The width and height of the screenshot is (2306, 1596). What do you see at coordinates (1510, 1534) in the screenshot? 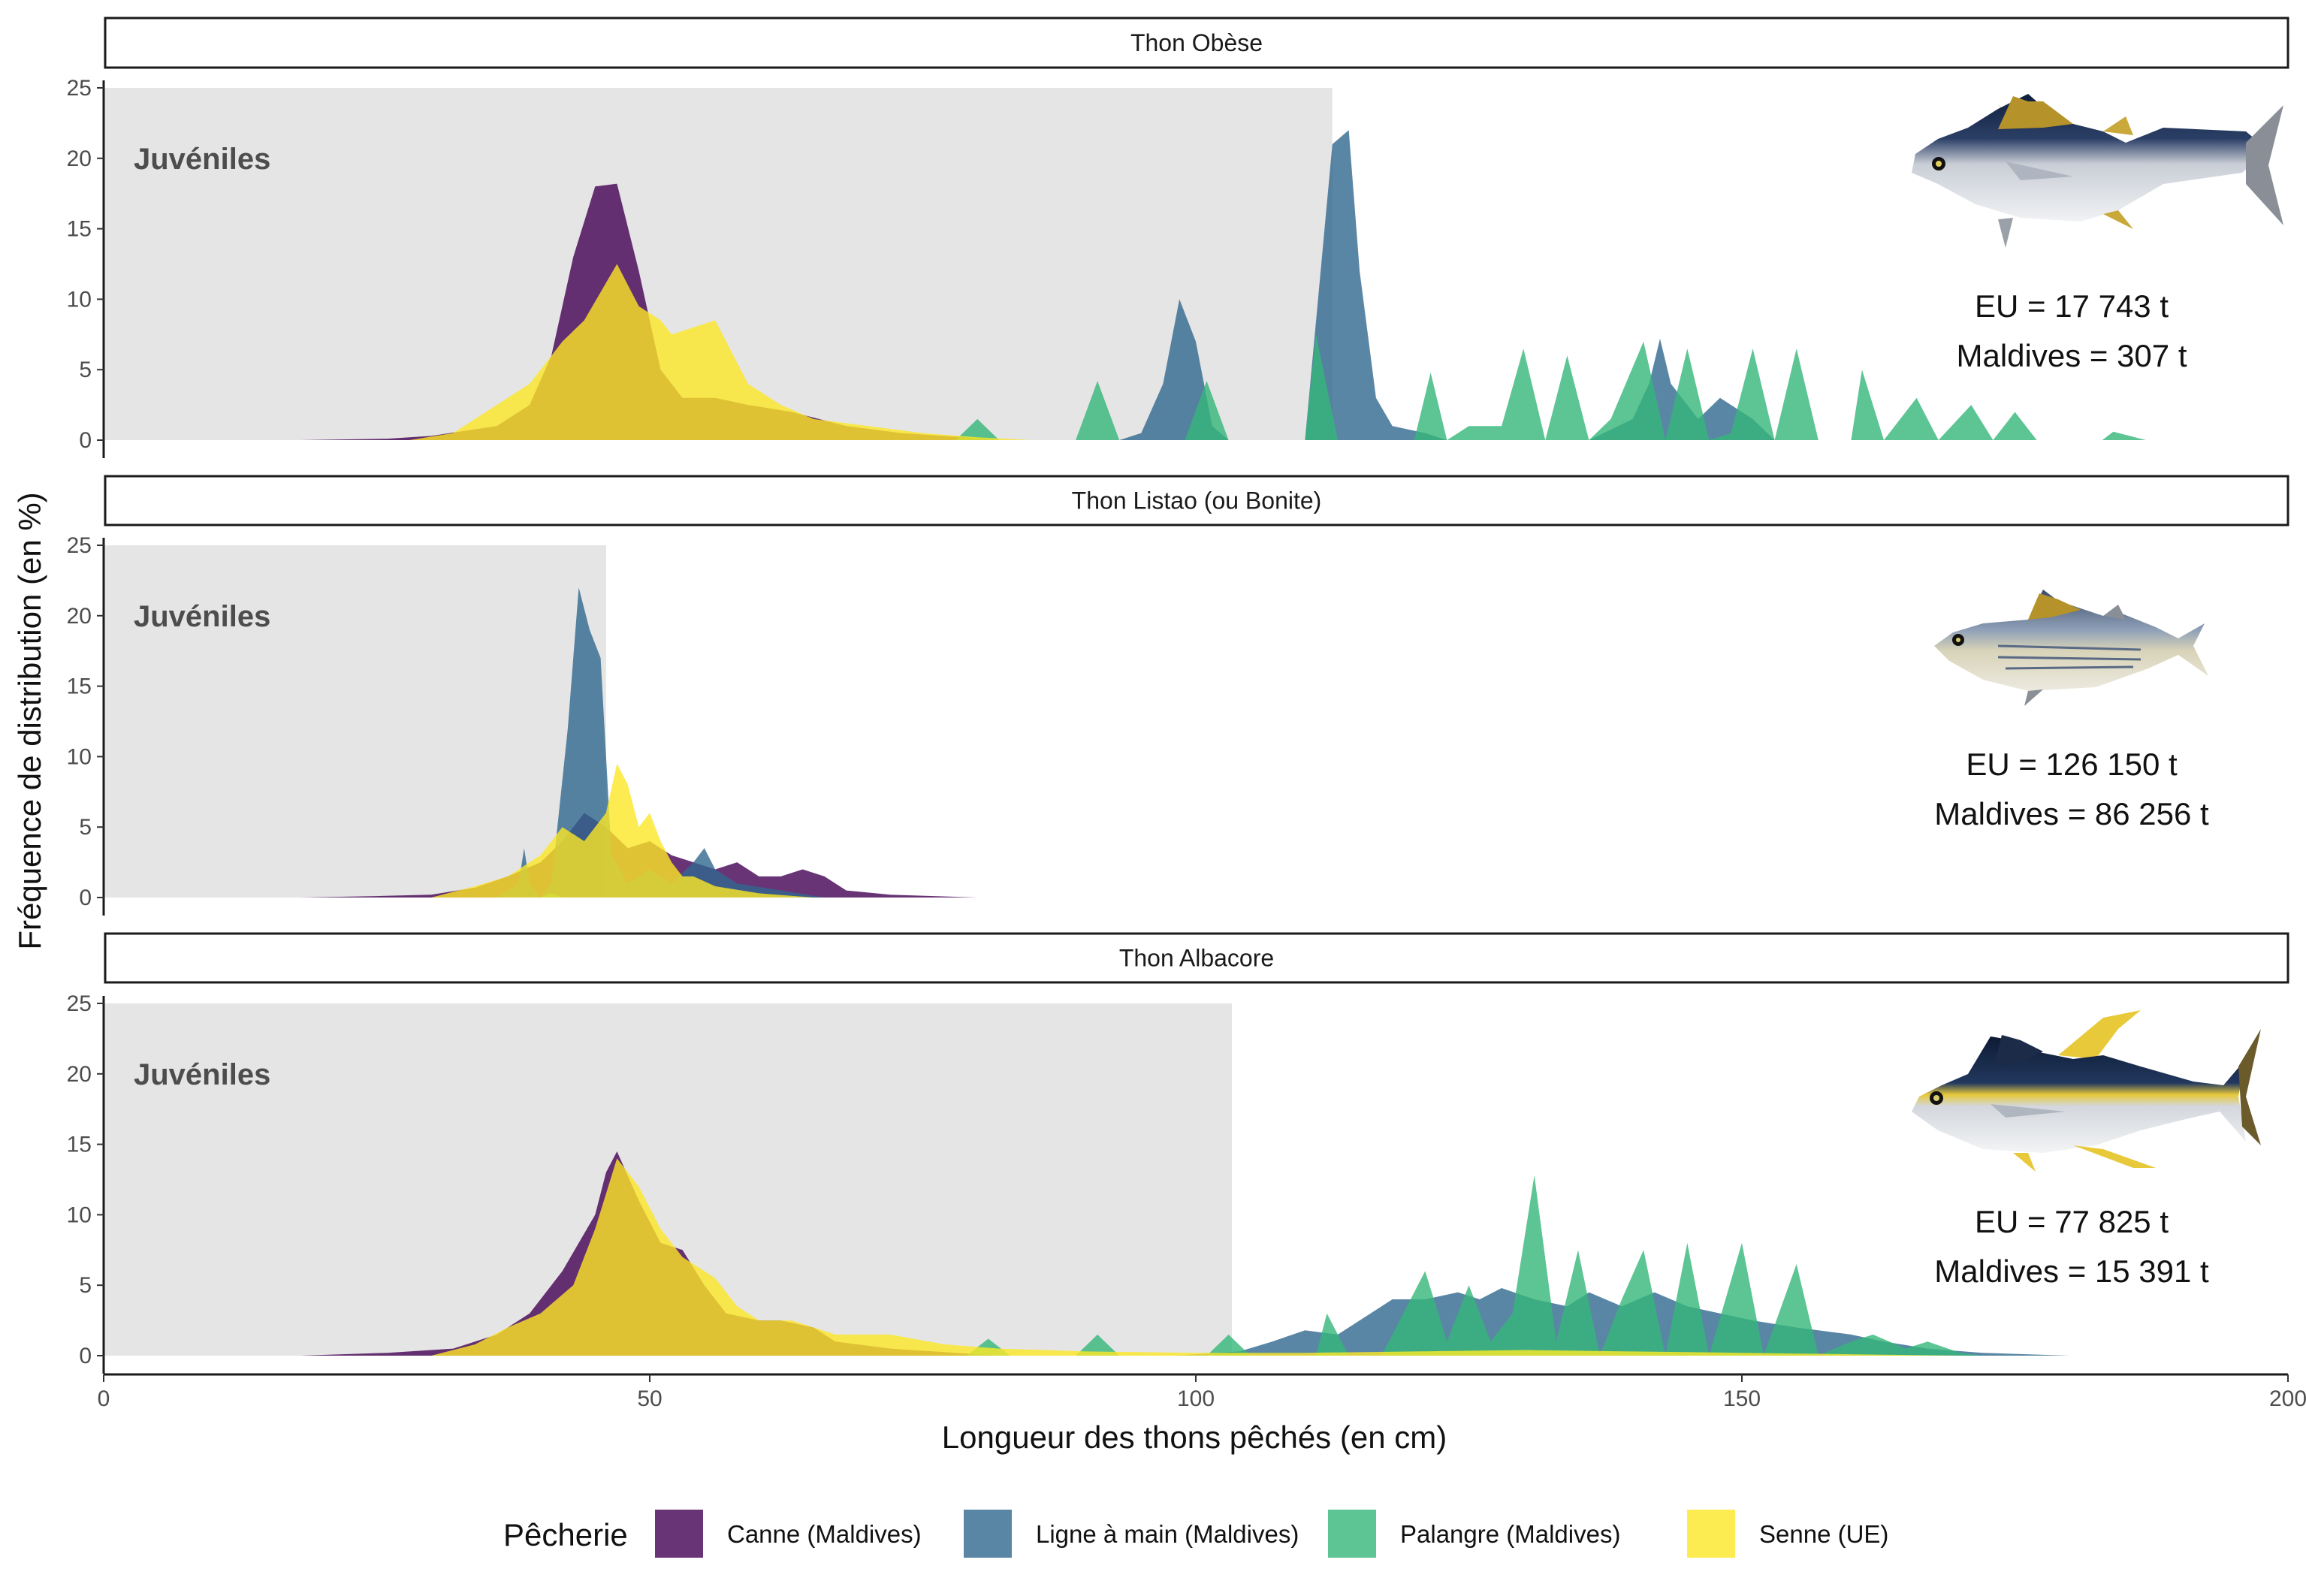
I see `legend-label: Palangre (Maldives)` at bounding box center [1510, 1534].